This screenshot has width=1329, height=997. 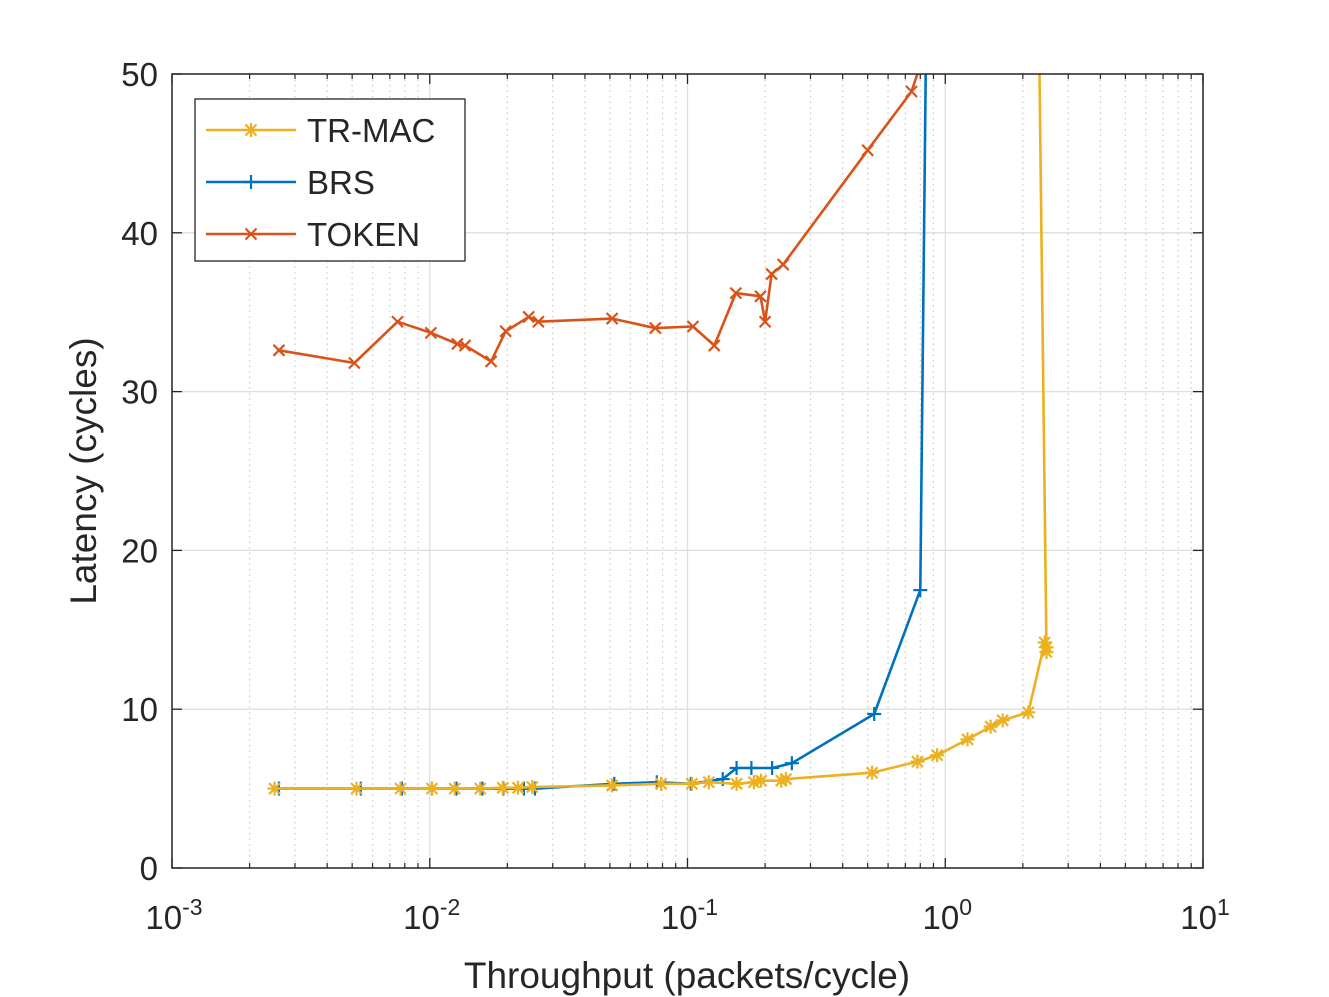 What do you see at coordinates (173, 915) in the screenshot?
I see `x-tick-label: 10⁻³` at bounding box center [173, 915].